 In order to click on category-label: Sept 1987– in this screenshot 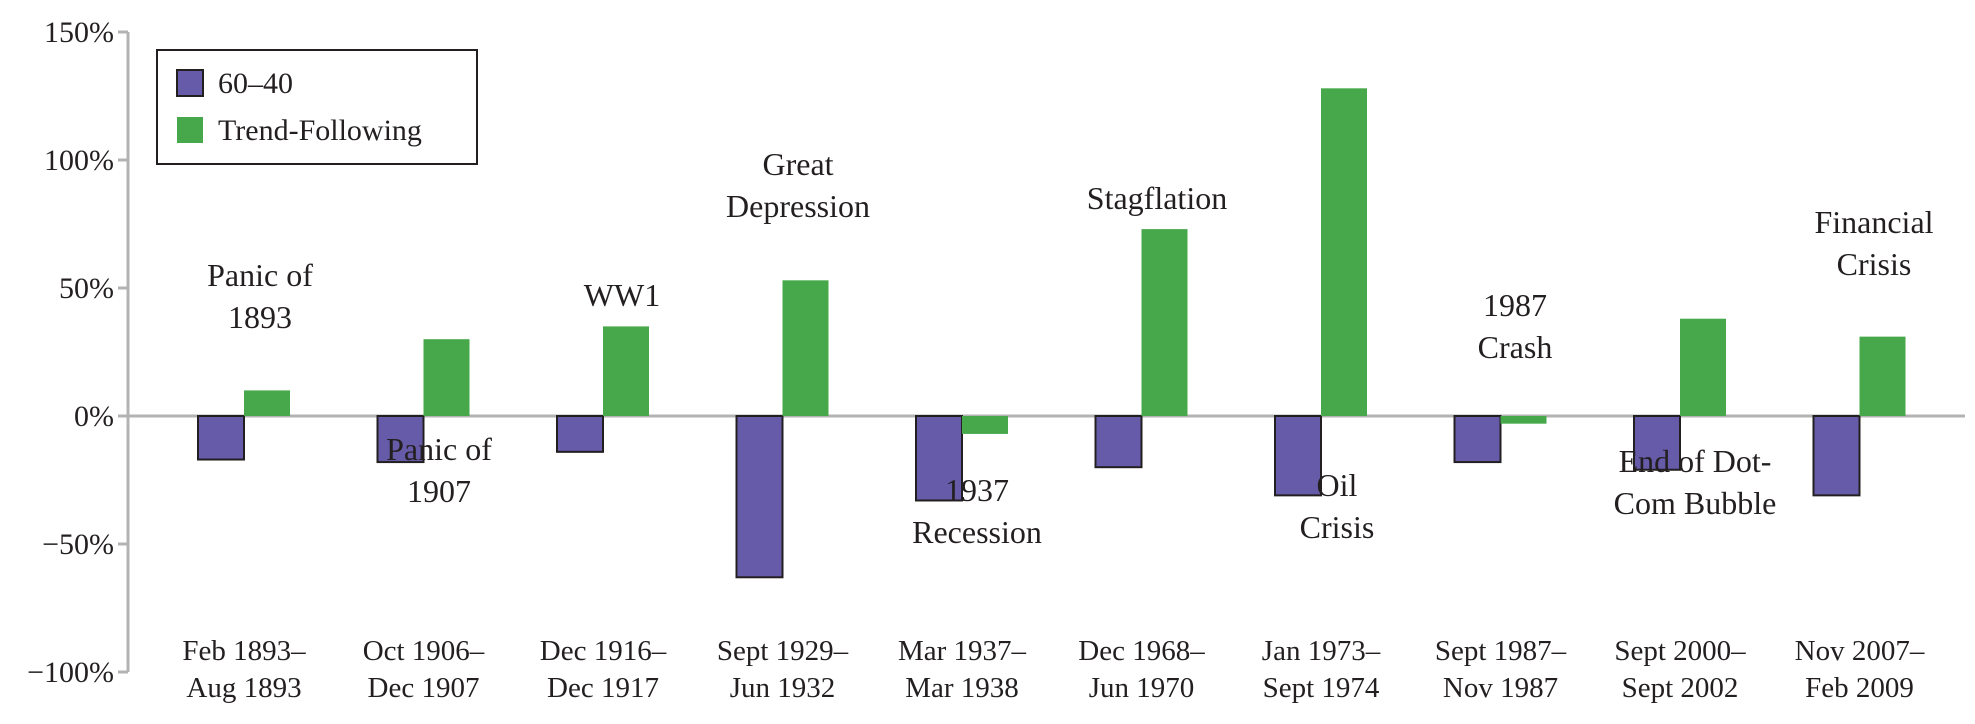, I will do `click(1501, 651)`.